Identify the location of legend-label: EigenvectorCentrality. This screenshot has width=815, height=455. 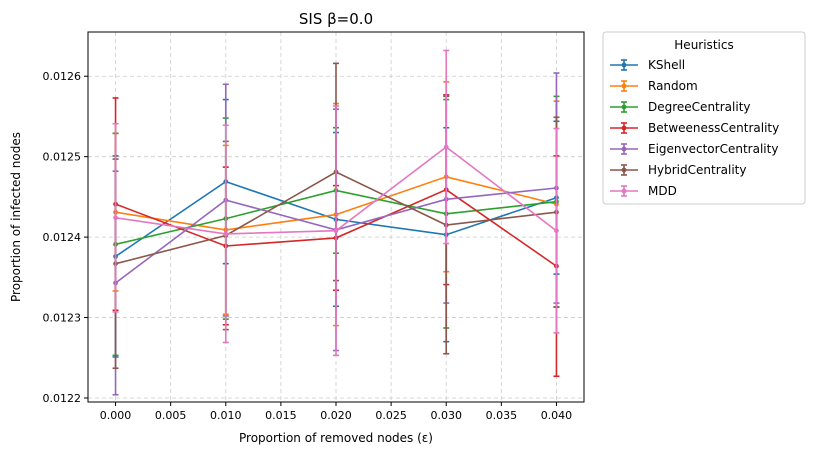
(713, 149).